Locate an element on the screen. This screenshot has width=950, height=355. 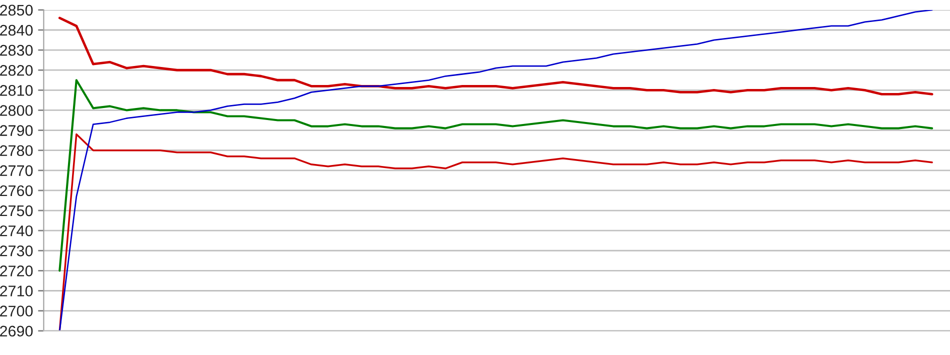
y-tick-label: 2830 is located at coordinates (16, 50).